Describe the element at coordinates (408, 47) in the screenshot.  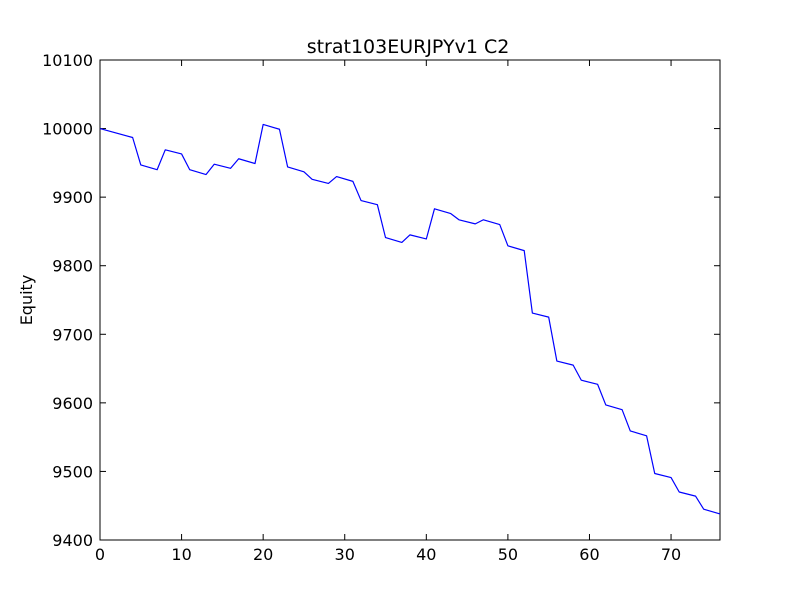
I see `chart-title: strat103EURJPYv1 C2` at that location.